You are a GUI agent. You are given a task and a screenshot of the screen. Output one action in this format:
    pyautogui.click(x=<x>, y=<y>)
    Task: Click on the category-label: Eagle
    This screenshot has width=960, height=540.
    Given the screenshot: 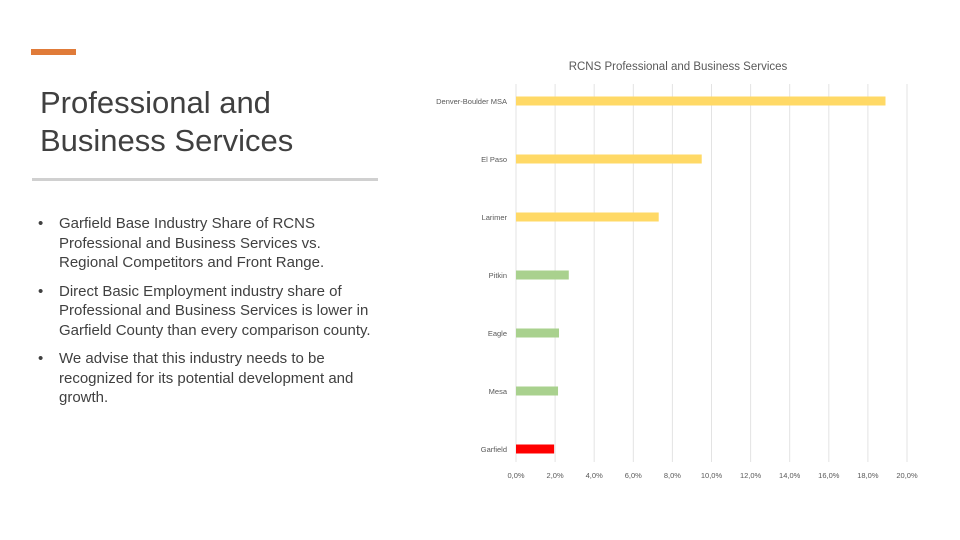 What is the action you would take?
    pyautogui.click(x=497, y=333)
    